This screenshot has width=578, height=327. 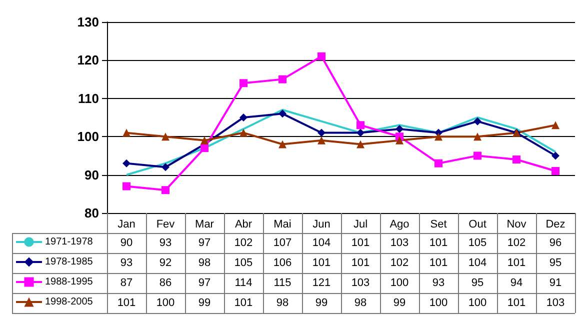 What do you see at coordinates (204, 224) in the screenshot?
I see `x-tick-label: Mar` at bounding box center [204, 224].